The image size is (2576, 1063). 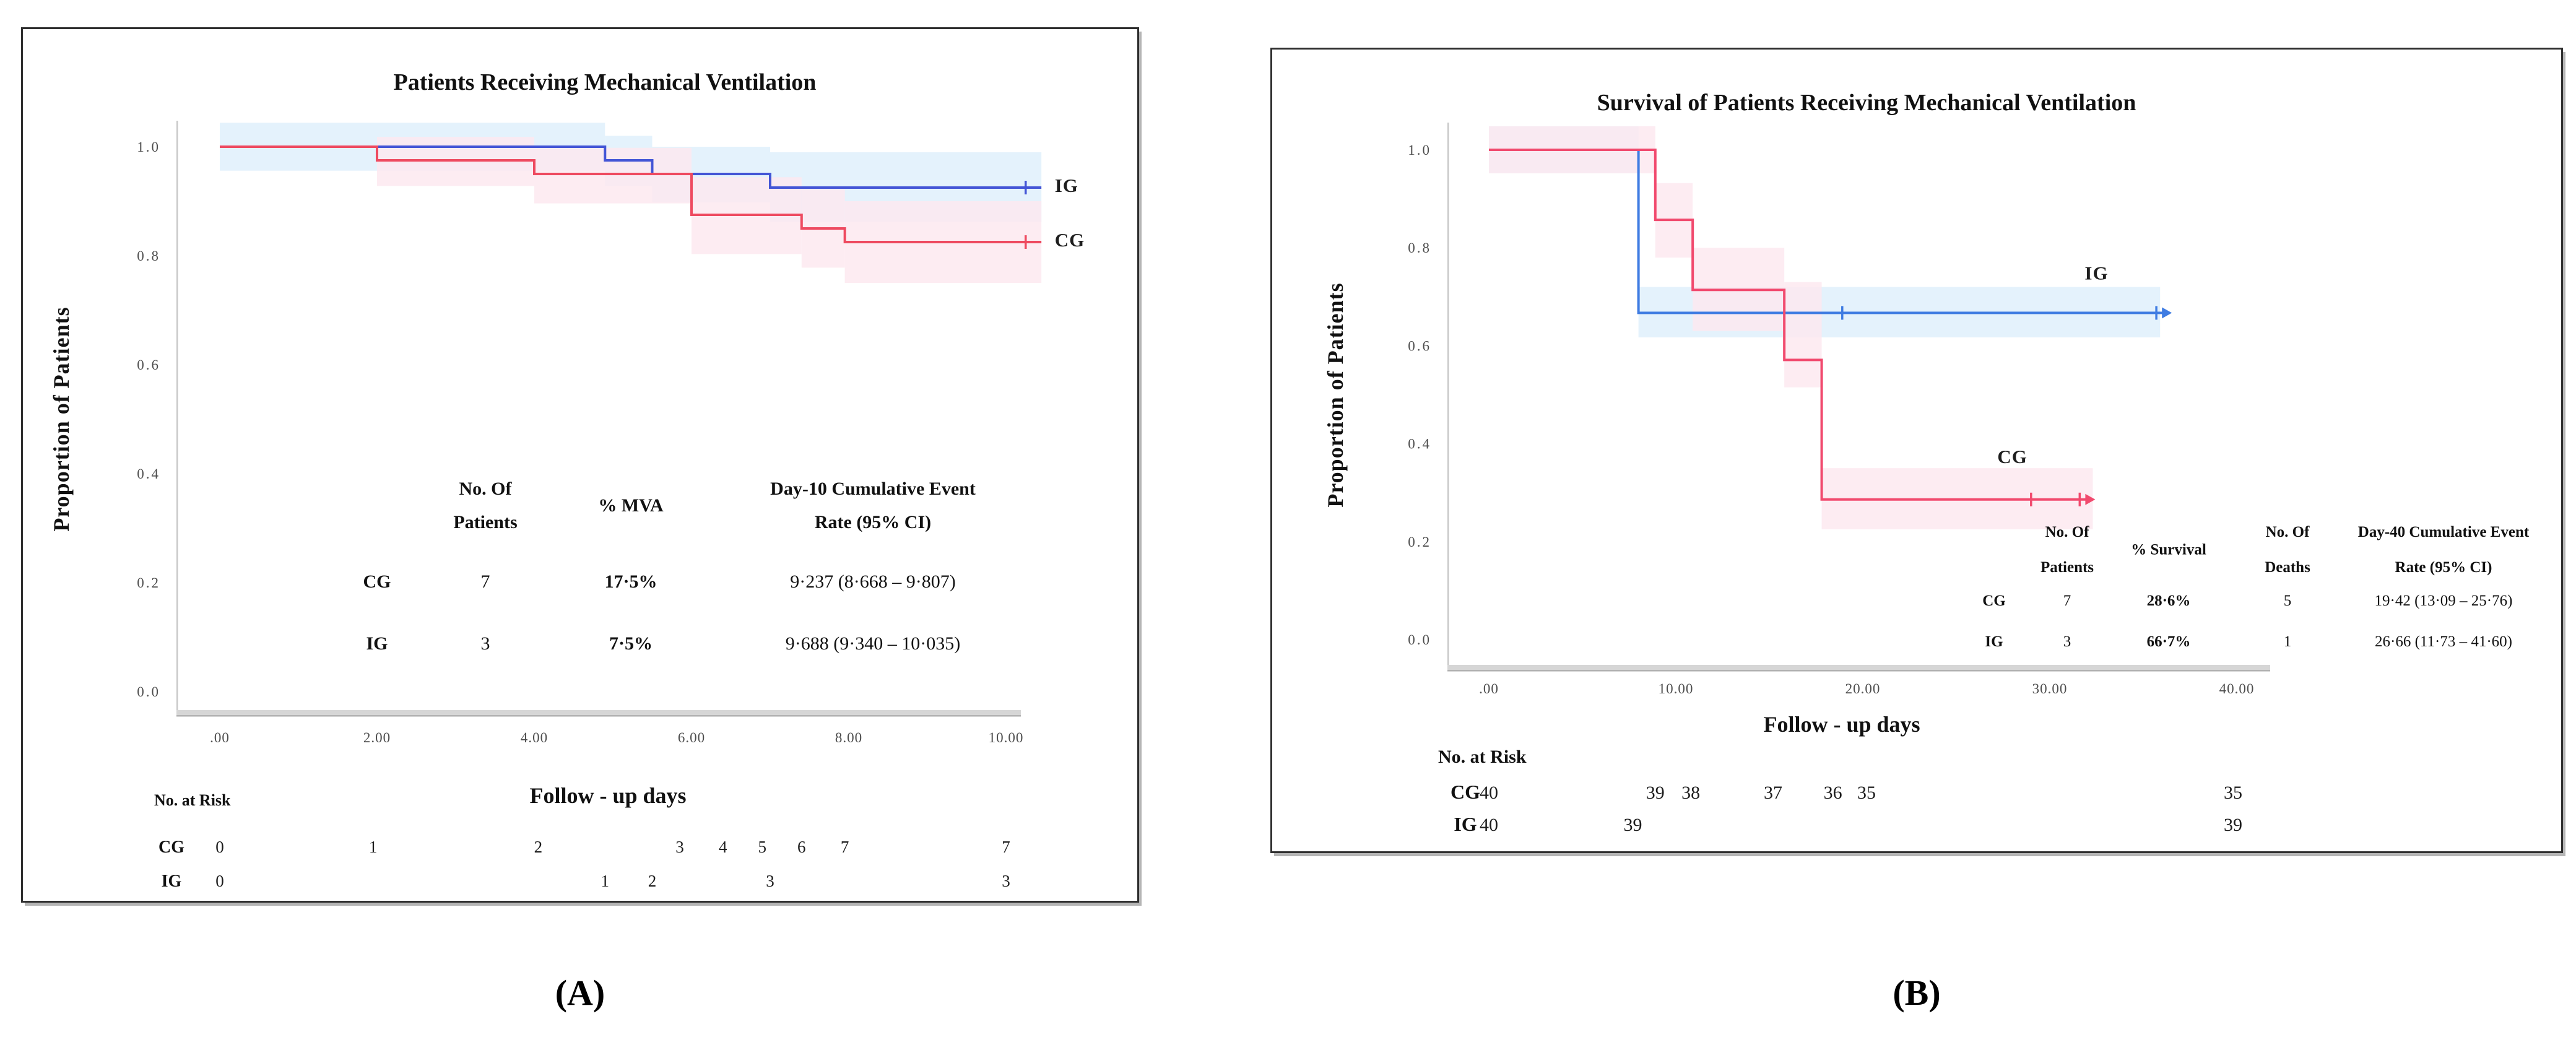 I want to click on x-tick-label: 8.00, so click(x=848, y=737).